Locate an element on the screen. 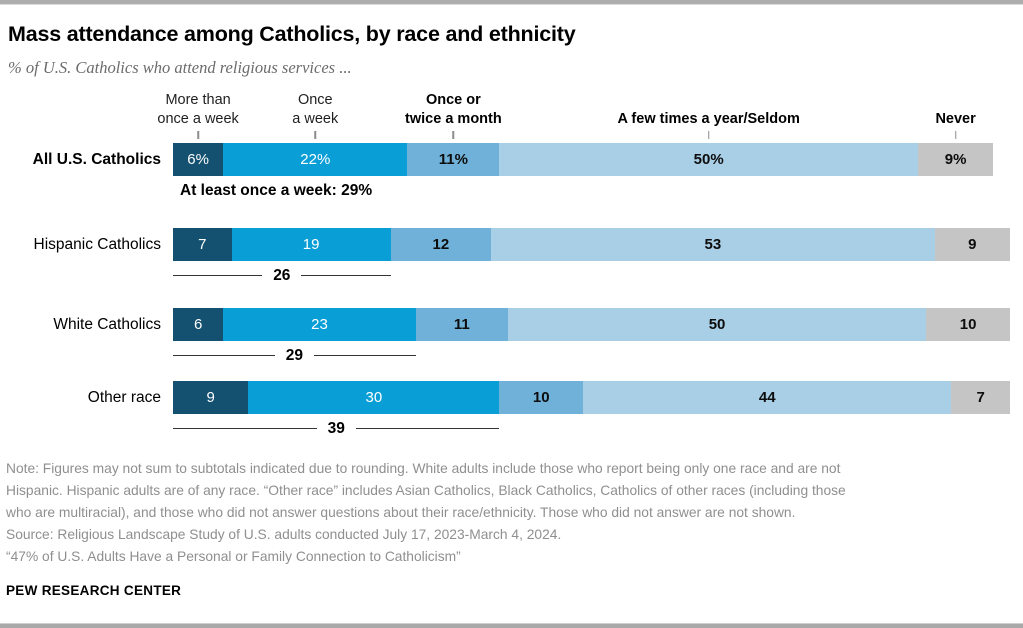  bar-segment: 23 is located at coordinates (319, 324).